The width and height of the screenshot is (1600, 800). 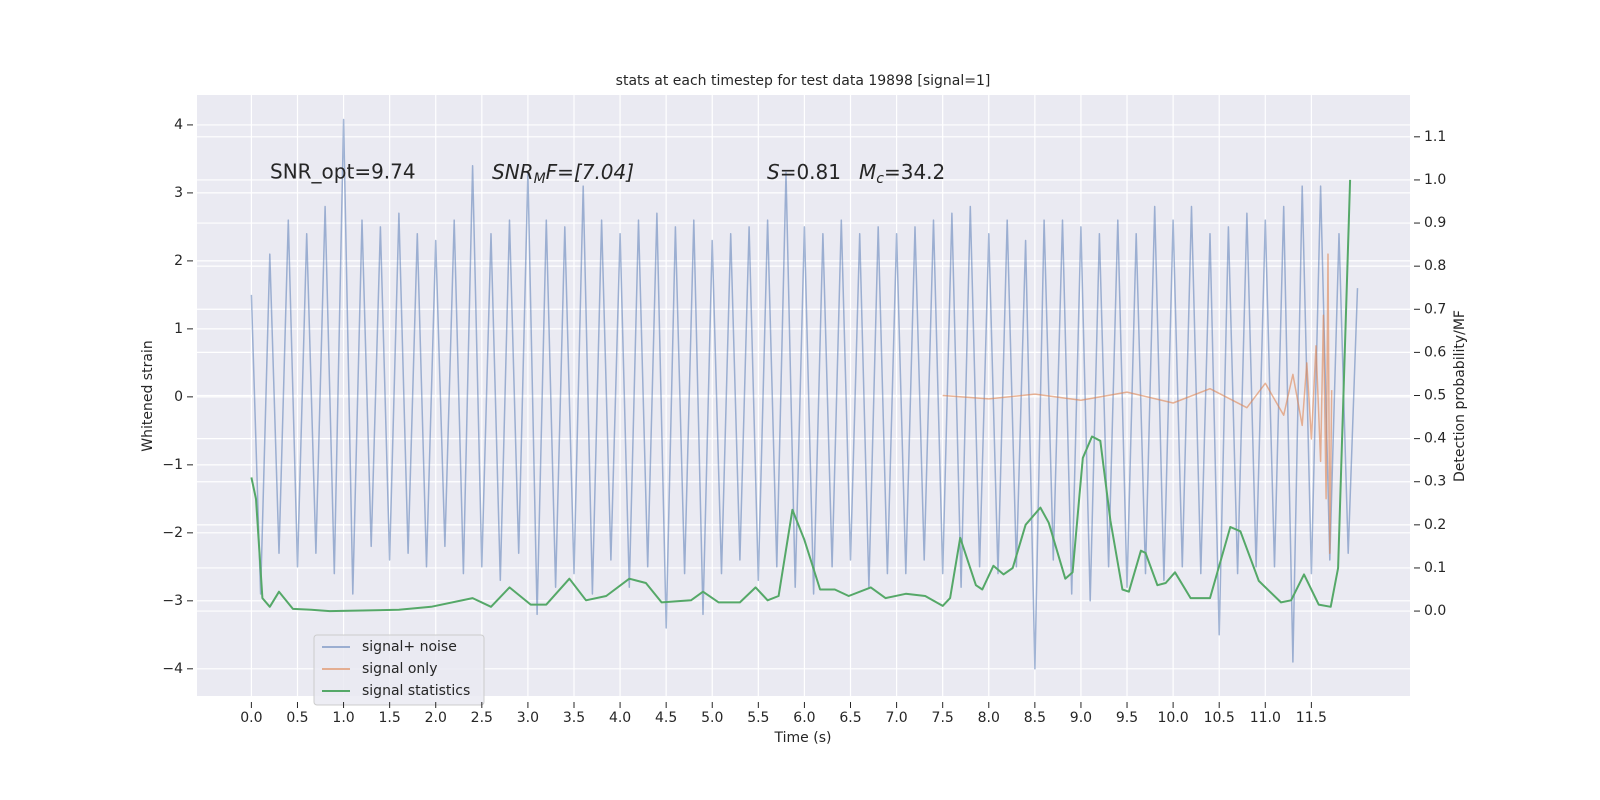 I want to click on y2-tick-label: 0.3, so click(x=1435, y=482).